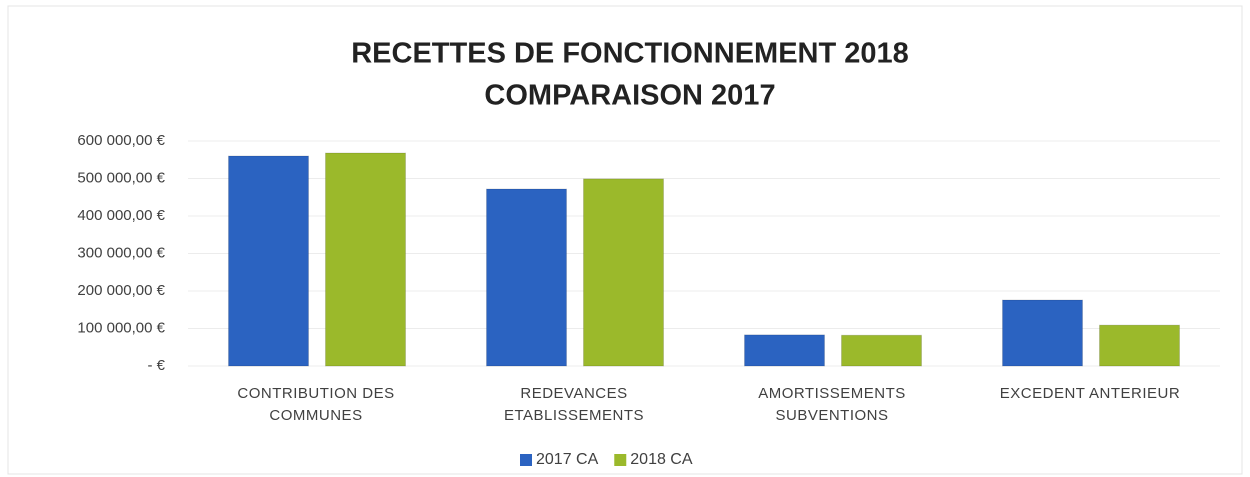 This screenshot has height=477, width=1250. Describe the element at coordinates (832, 393) in the screenshot. I see `x-tick-label: AMORTISSEMENTS` at that location.